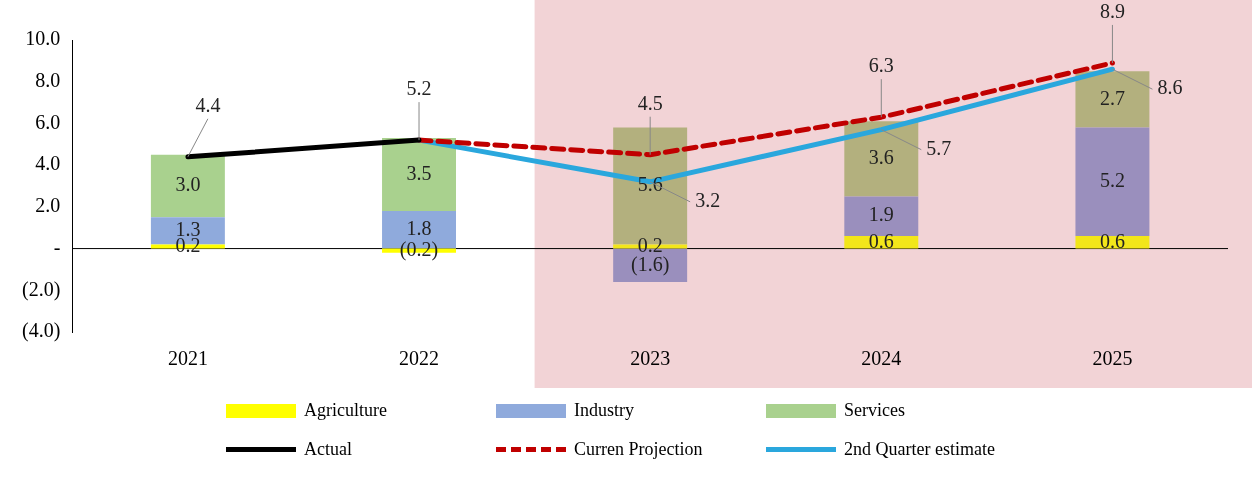  Describe the element at coordinates (48, 79) in the screenshot. I see `y-tick-label: 8.0` at that location.